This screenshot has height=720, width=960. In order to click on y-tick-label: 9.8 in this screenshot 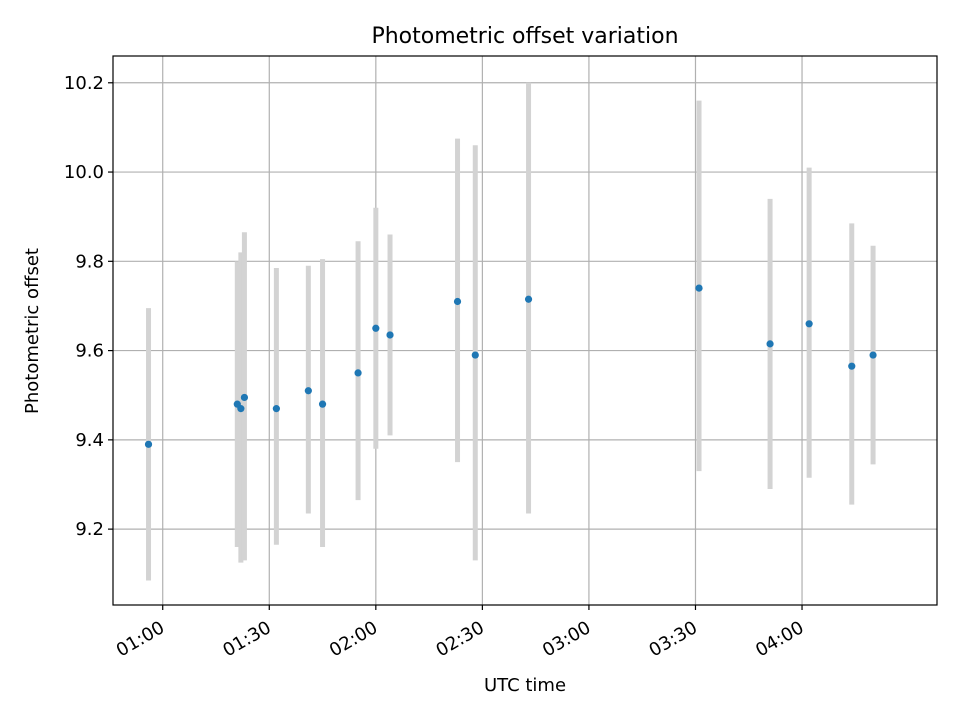, I will do `click(89, 261)`.